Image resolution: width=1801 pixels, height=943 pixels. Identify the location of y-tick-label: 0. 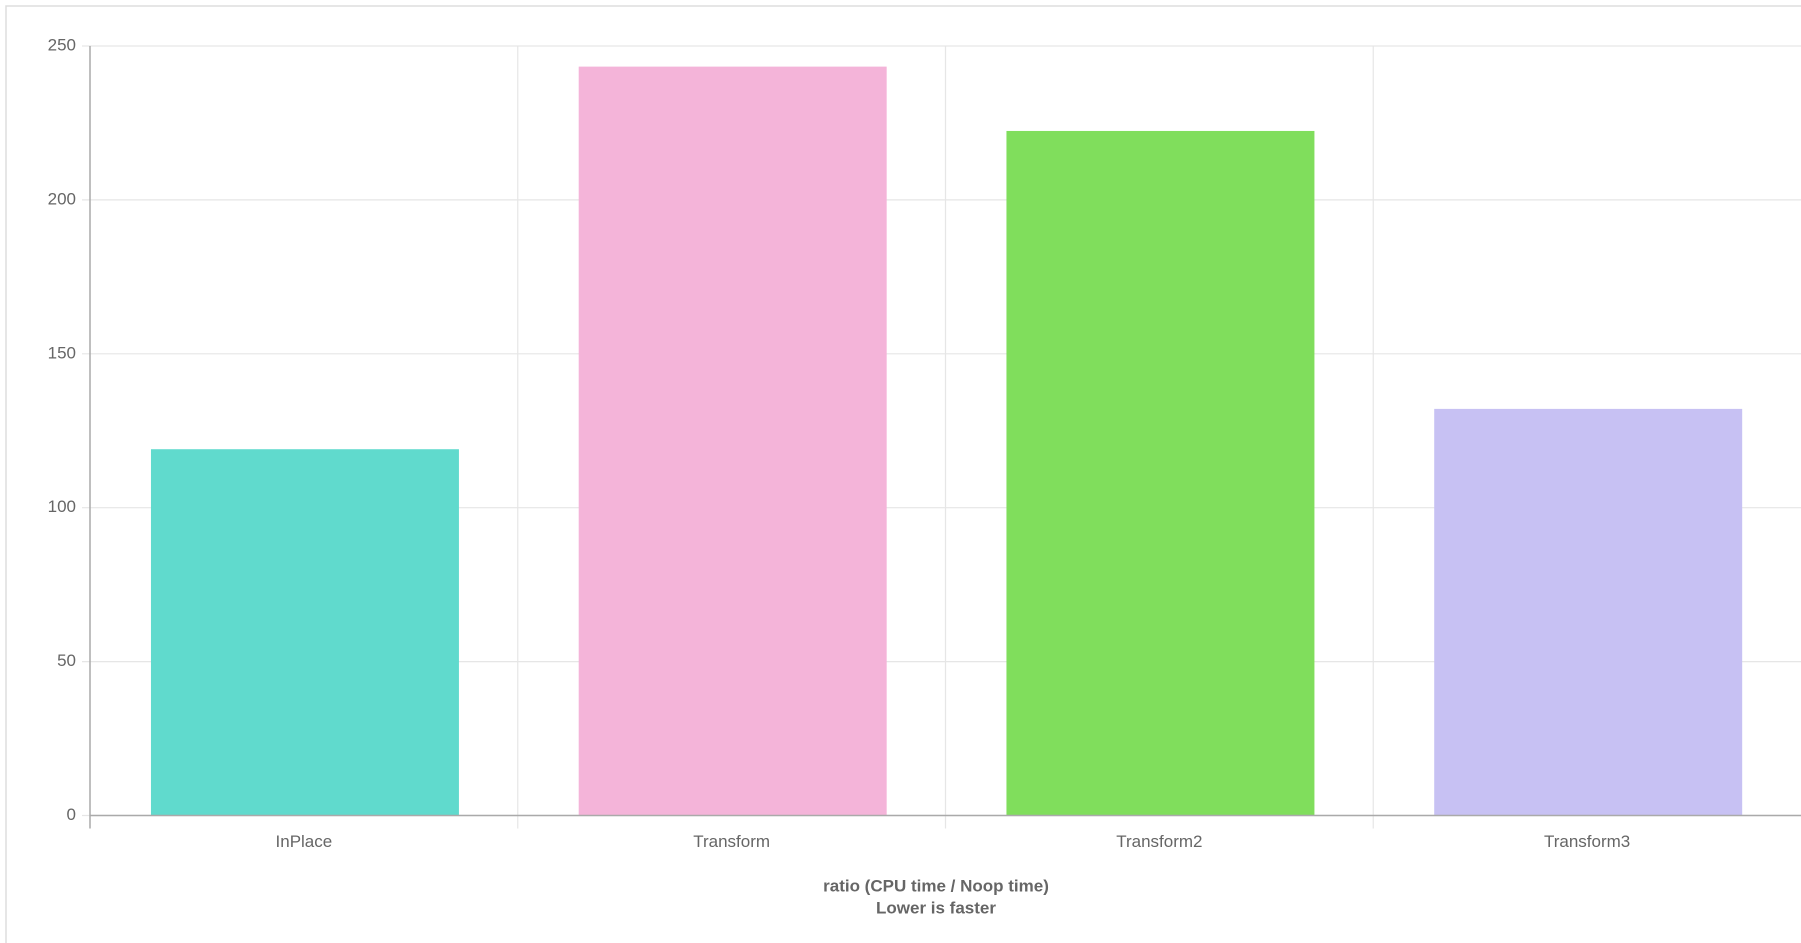
(71, 814).